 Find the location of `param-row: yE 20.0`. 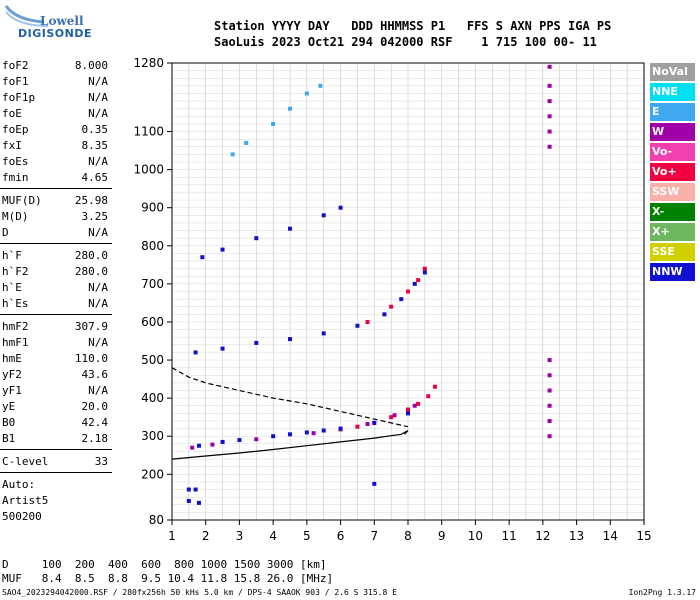

param-row: yE 20.0 is located at coordinates (56, 407).